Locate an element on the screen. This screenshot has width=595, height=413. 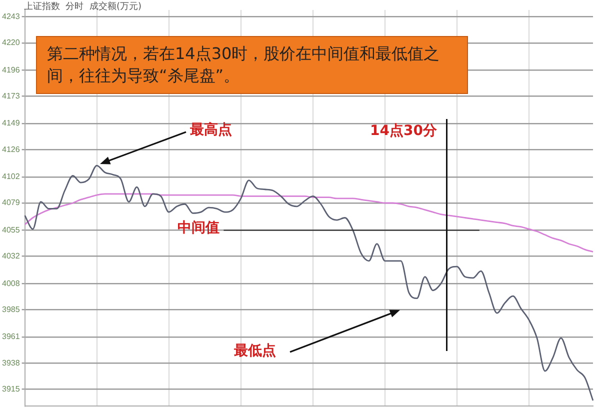
annotation: 最高点 is located at coordinates (211, 130).